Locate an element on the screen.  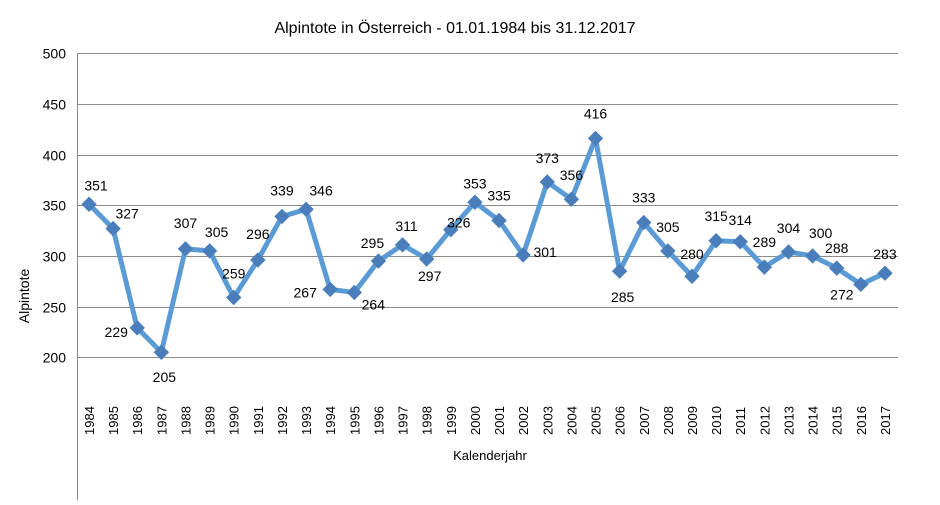
y-axis-label: Alpintote is located at coordinates (24, 296).